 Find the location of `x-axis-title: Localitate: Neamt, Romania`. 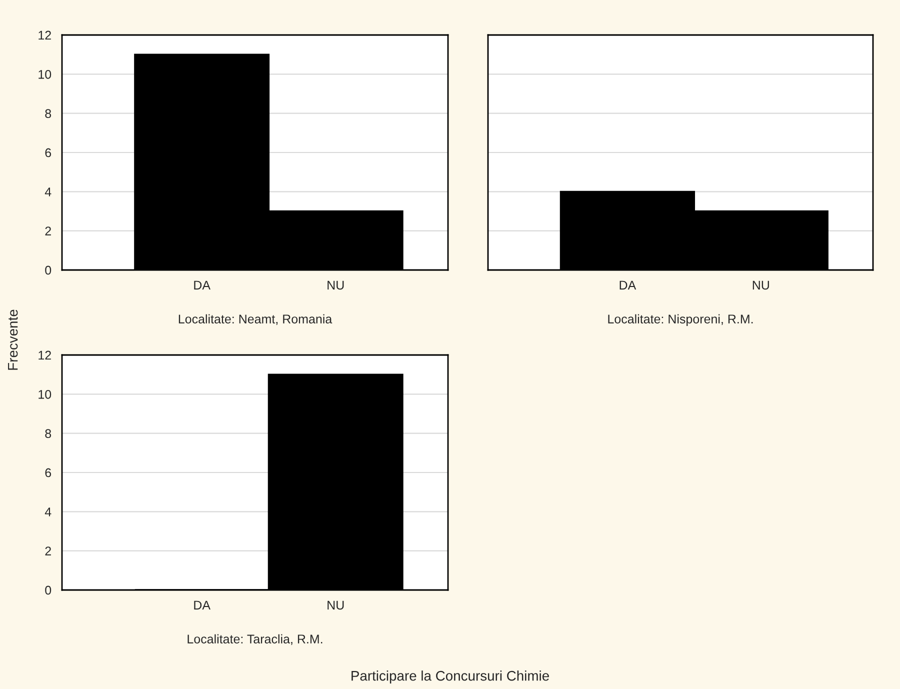

x-axis-title: Localitate: Neamt, Romania is located at coordinates (255, 319).